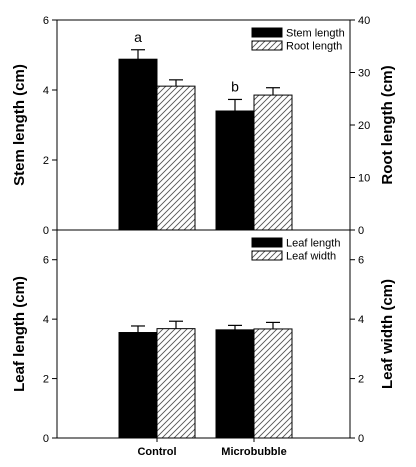 The height and width of the screenshot is (467, 416). I want to click on bar-stem-length-control, so click(138, 144).